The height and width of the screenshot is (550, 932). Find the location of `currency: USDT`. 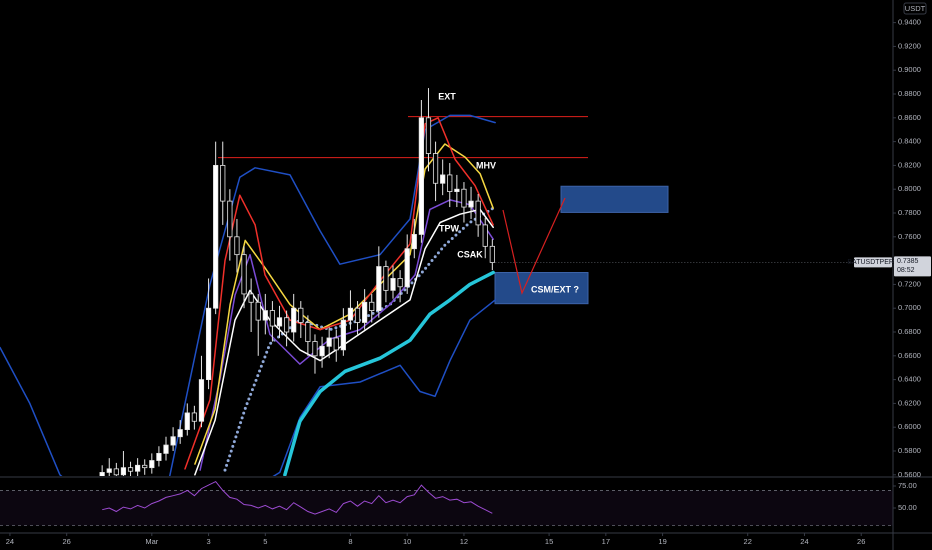

currency: USDT is located at coordinates (915, 8).